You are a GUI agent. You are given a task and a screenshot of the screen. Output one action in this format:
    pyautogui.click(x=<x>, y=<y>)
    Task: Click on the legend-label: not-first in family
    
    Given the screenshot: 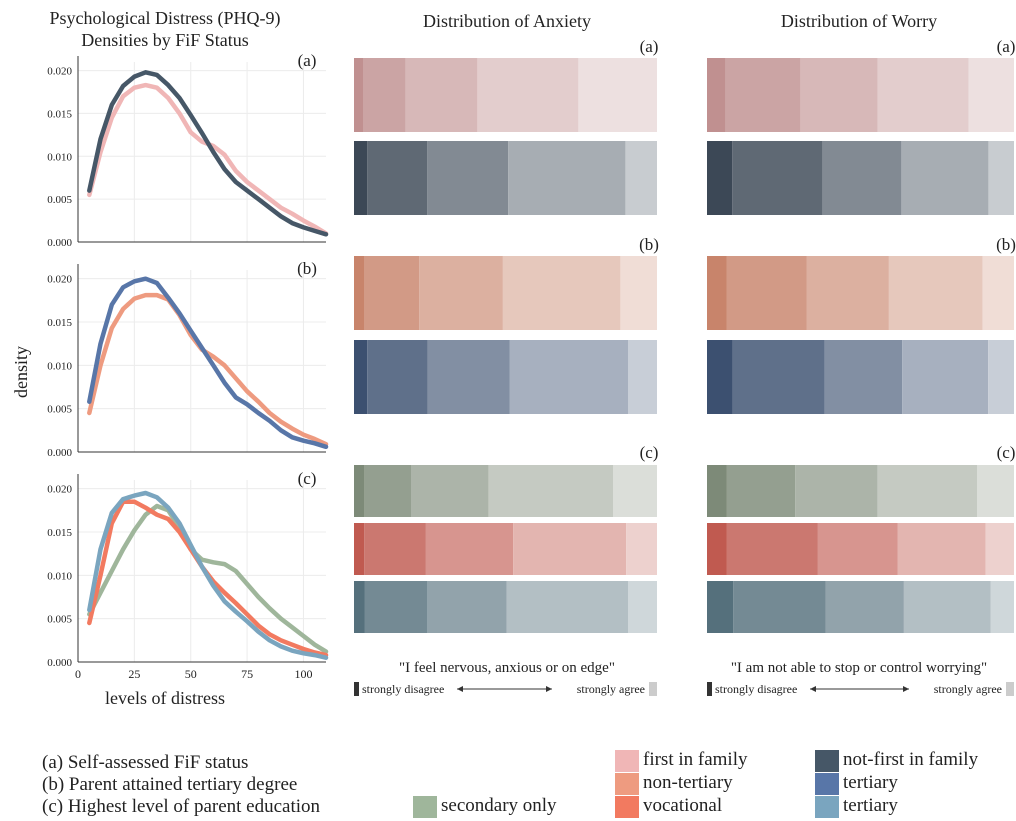 What is the action you would take?
    pyautogui.click(x=911, y=759)
    